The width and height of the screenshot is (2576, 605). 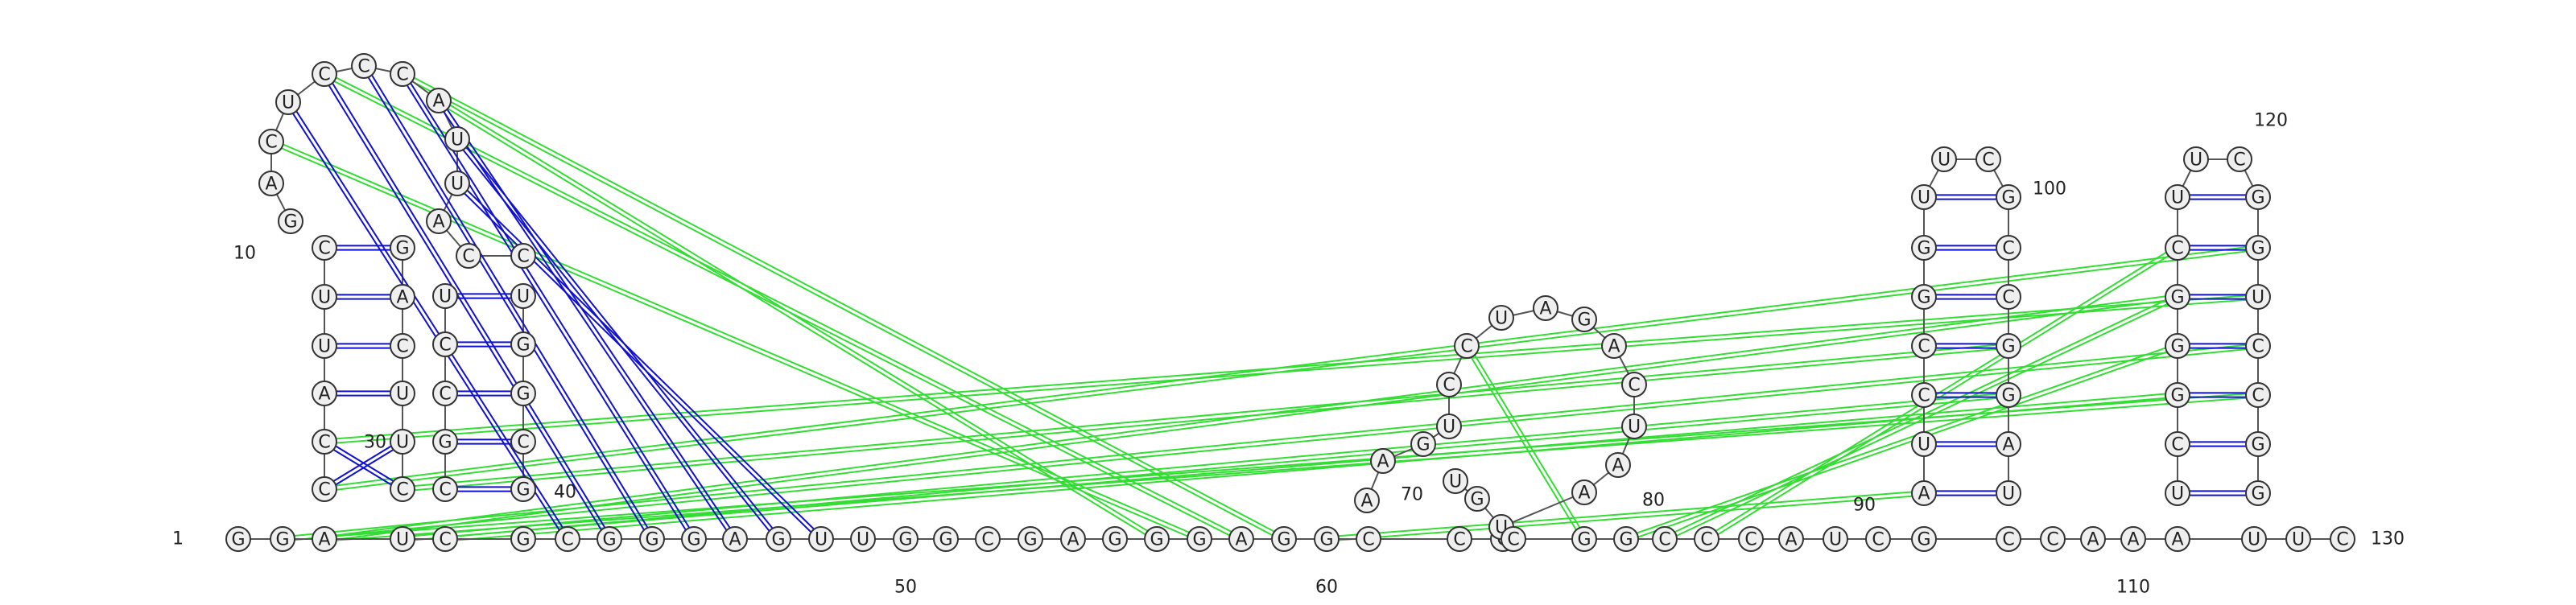 I want to click on position-label: 130, so click(x=2388, y=539).